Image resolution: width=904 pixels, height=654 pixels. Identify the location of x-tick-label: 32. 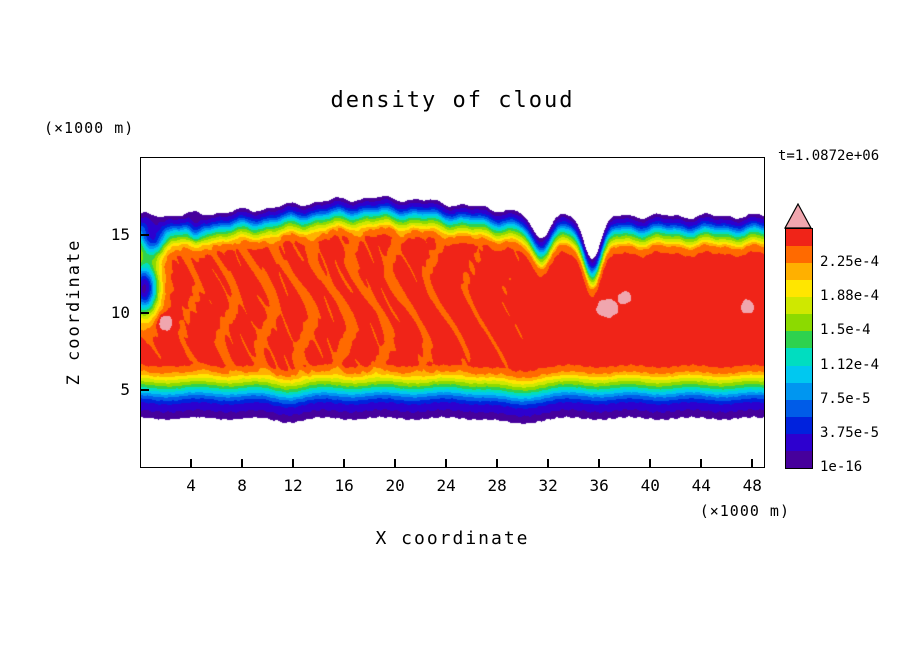
(548, 485).